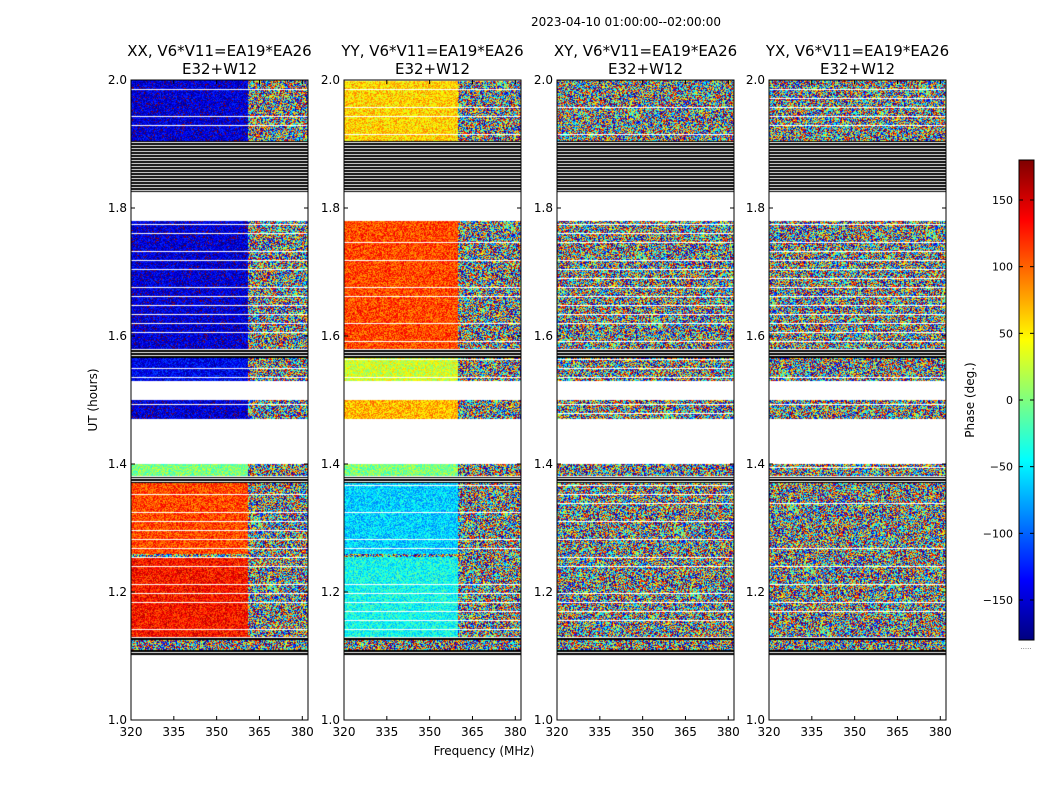 Image resolution: width=1050 pixels, height=800 pixels. Describe the element at coordinates (645, 51) in the screenshot. I see `panel-title-line1: XY, V6*V11=EA19*EA26` at that location.